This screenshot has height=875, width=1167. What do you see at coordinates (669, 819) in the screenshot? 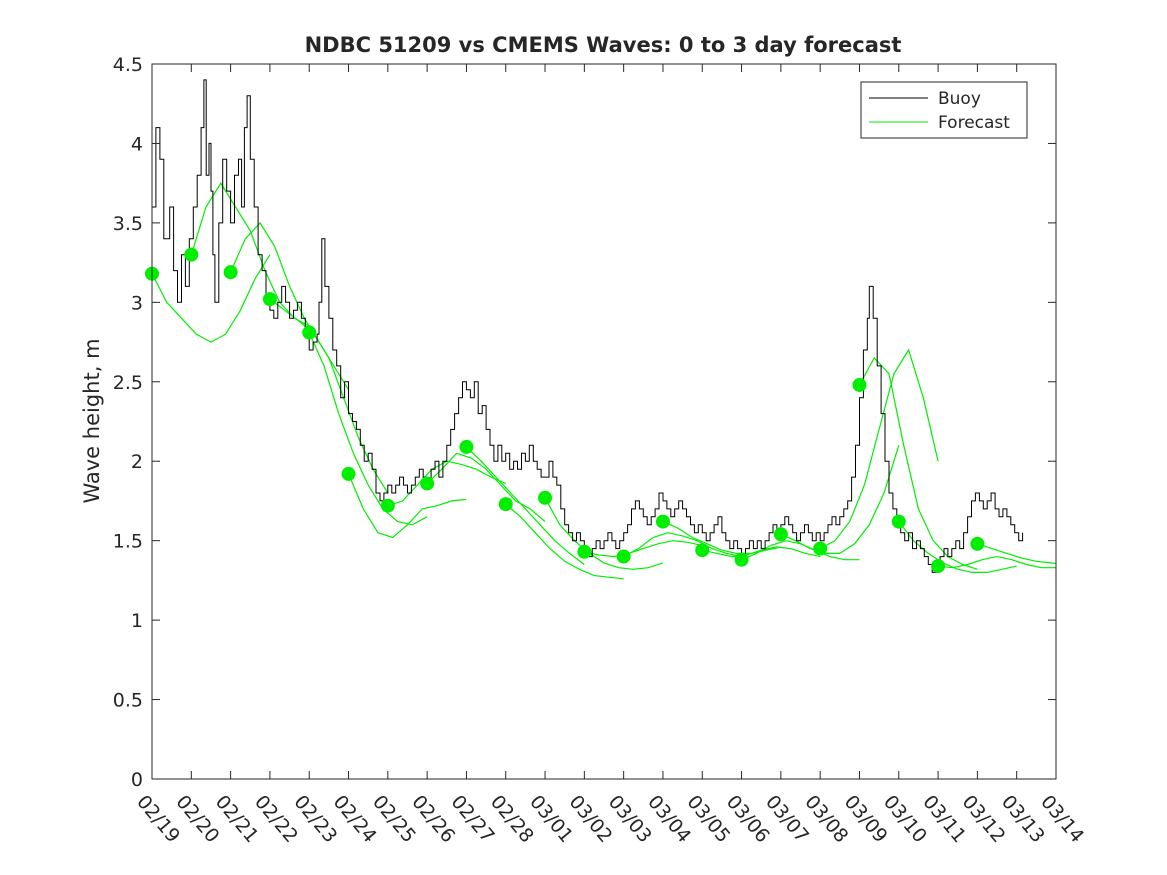
I see `x-tick-label: 03/04` at bounding box center [669, 819].